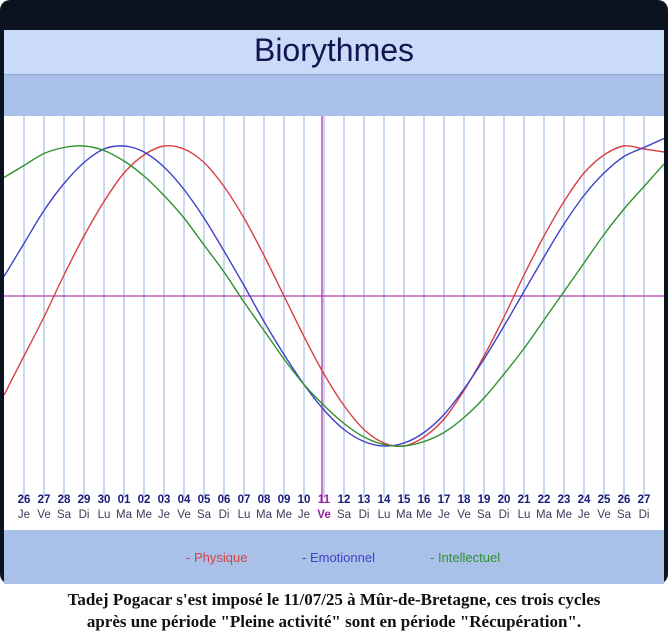  What do you see at coordinates (444, 500) in the screenshot?
I see `x-tick-day: 17` at bounding box center [444, 500].